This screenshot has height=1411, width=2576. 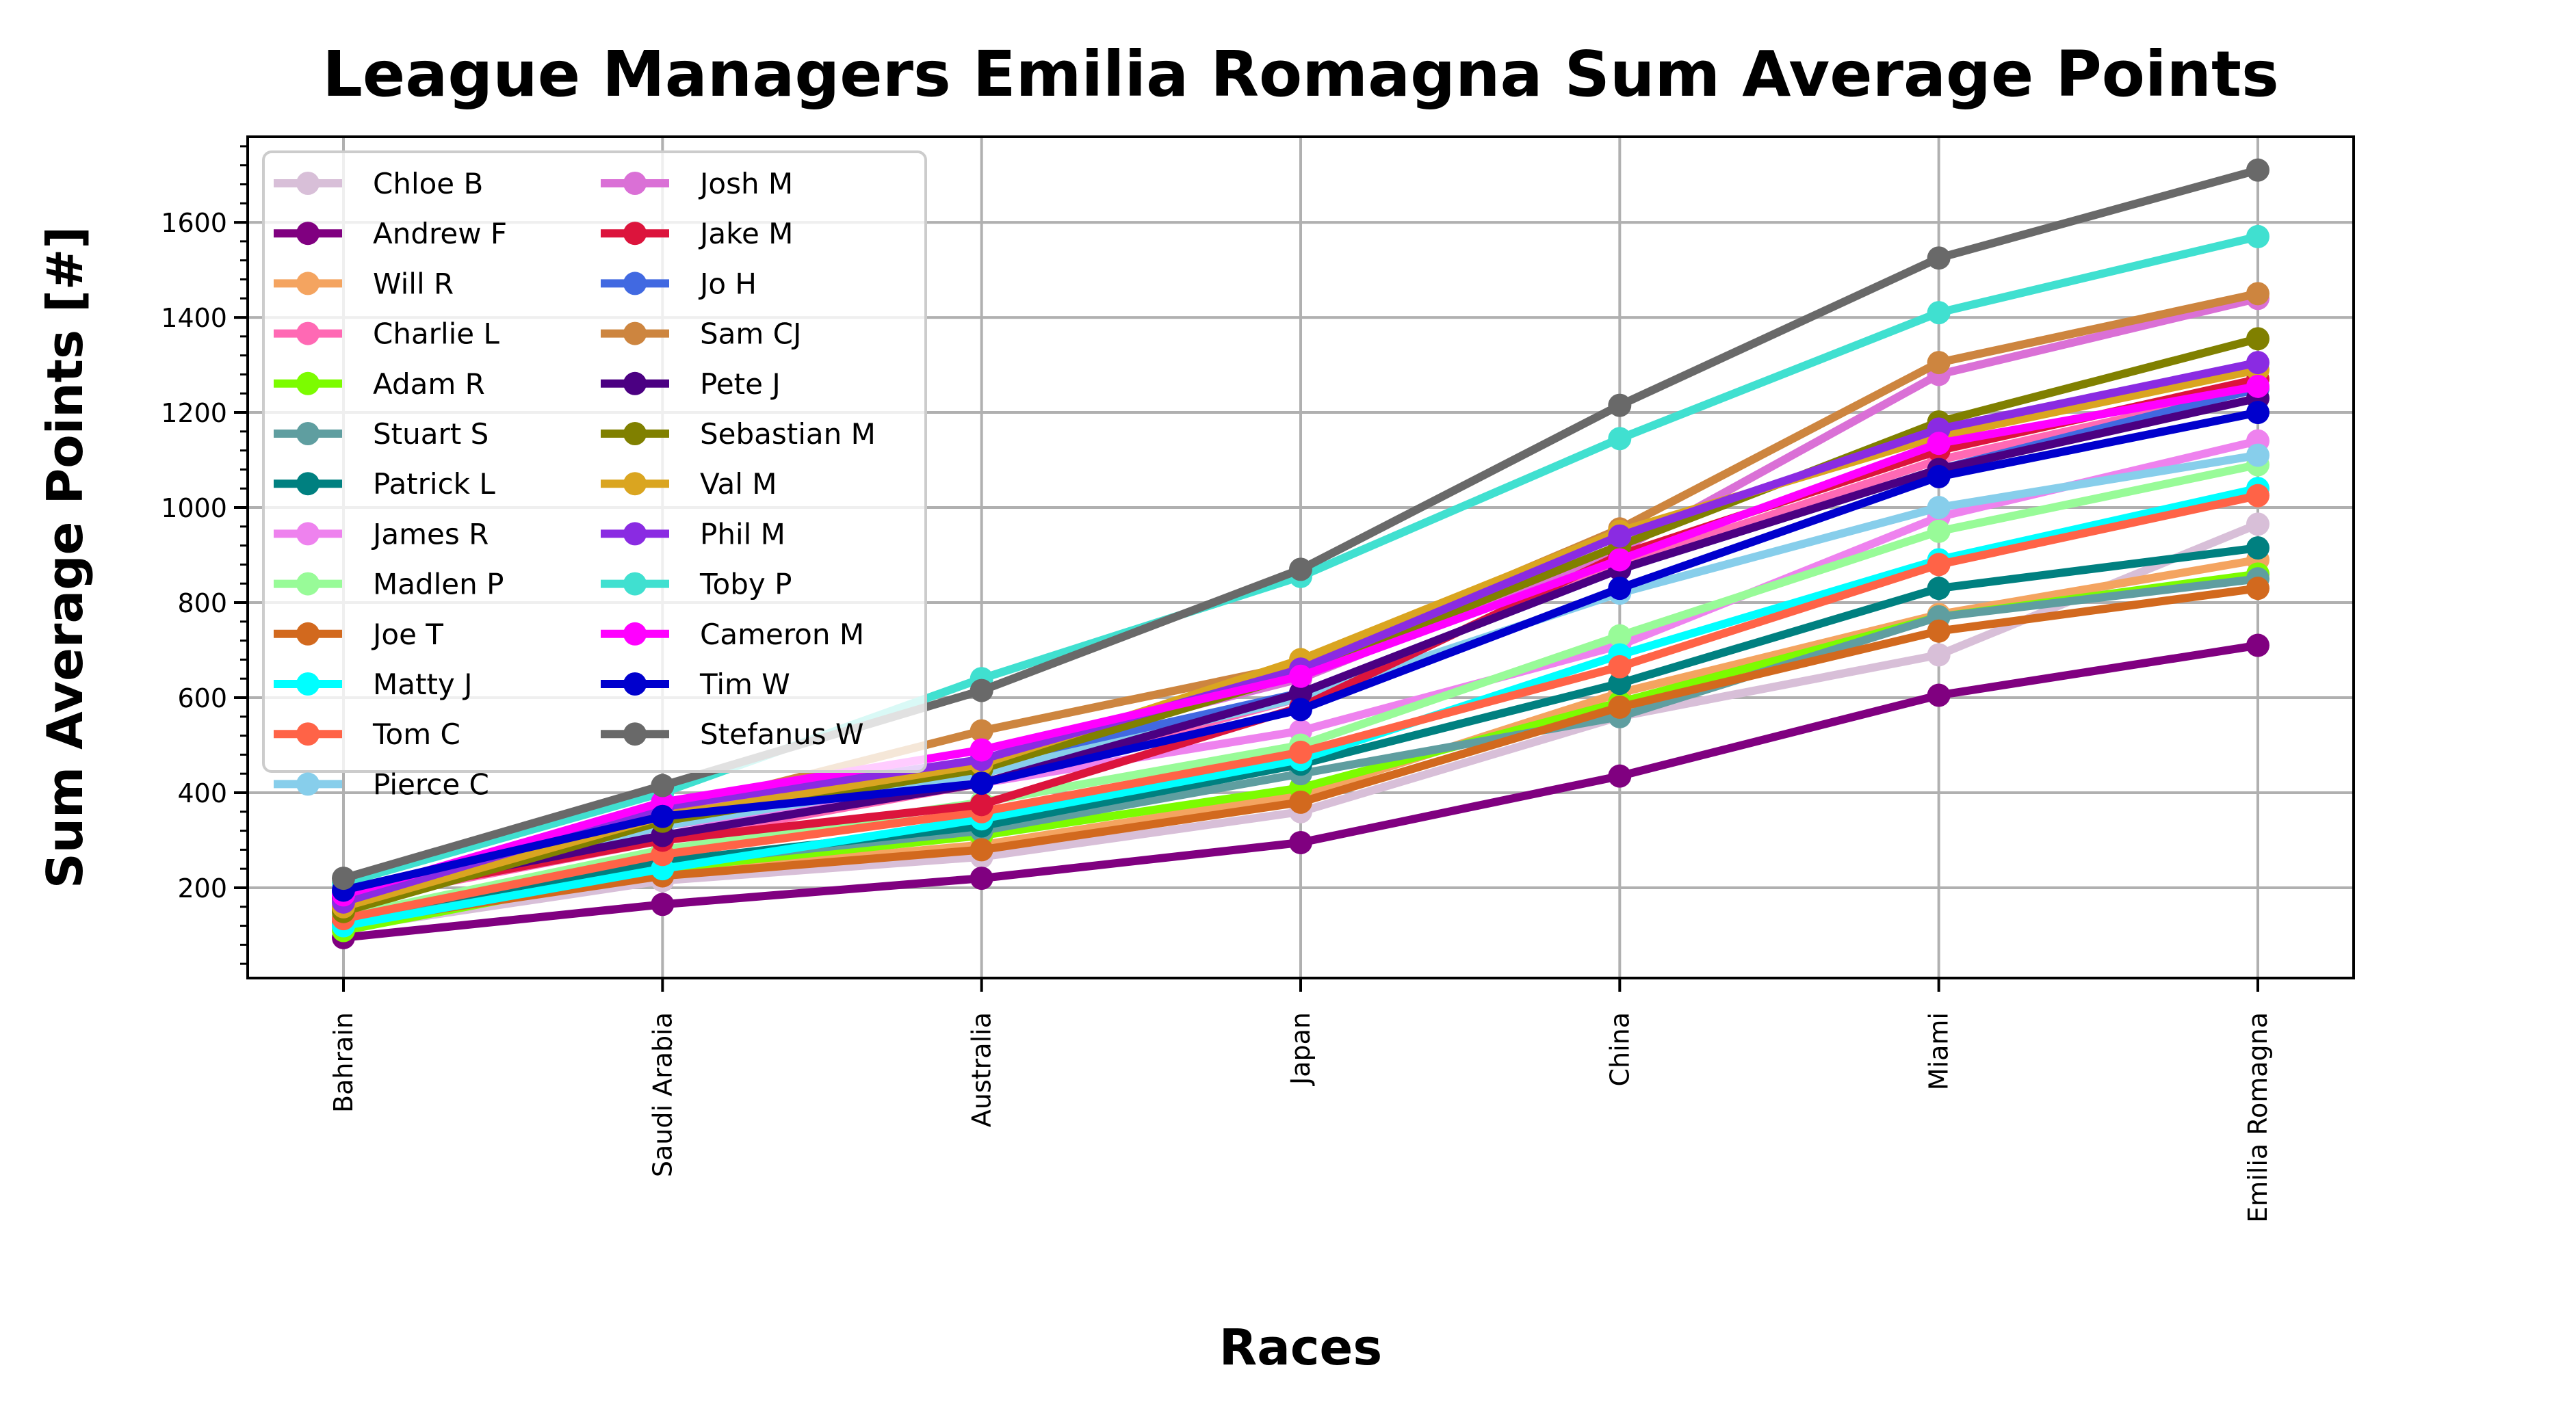 I want to click on legend-item: Jake M, so click(x=697, y=233).